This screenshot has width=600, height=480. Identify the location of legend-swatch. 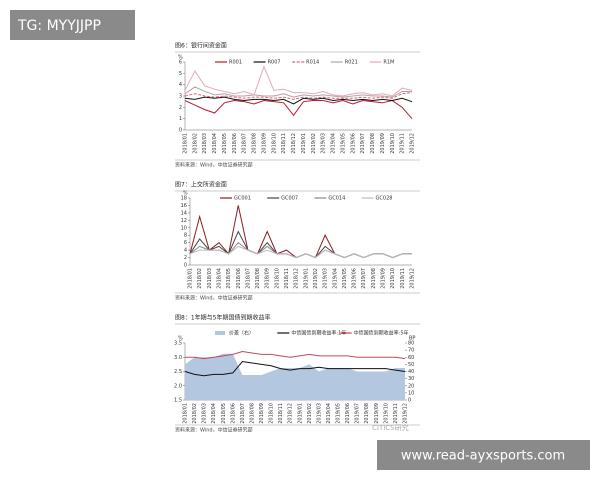
(220, 333).